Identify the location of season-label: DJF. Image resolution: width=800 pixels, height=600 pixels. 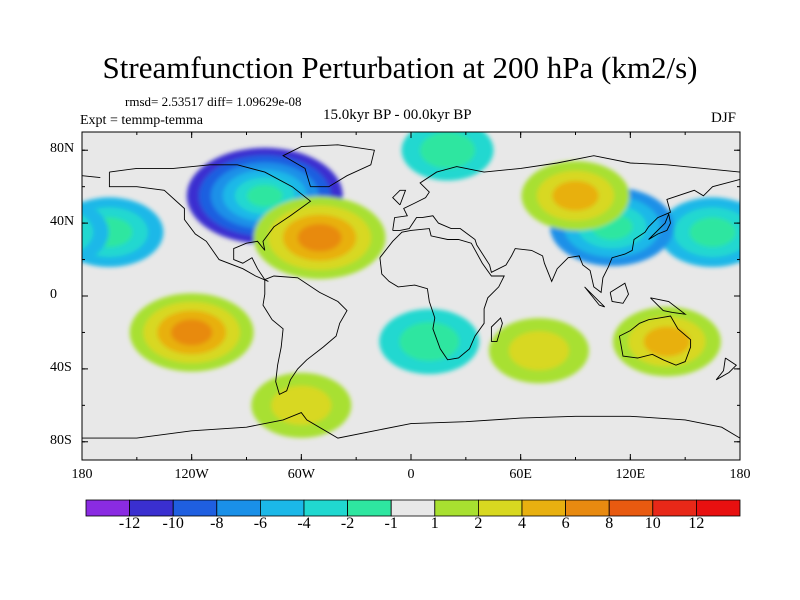
(724, 118).